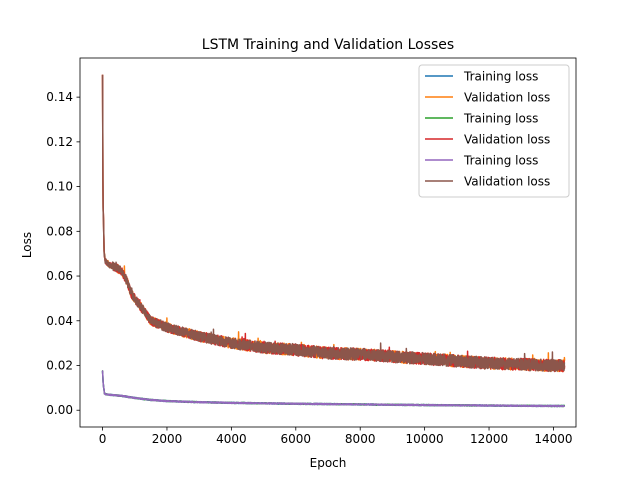 The height and width of the screenshot is (484, 640). I want to click on y-tick-label: 0.00, so click(59, 410).